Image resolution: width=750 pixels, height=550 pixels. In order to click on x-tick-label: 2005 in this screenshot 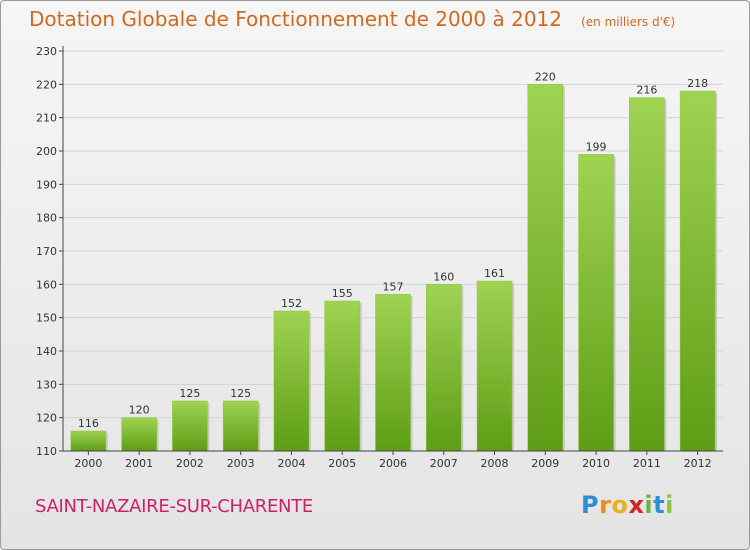, I will do `click(342, 463)`.